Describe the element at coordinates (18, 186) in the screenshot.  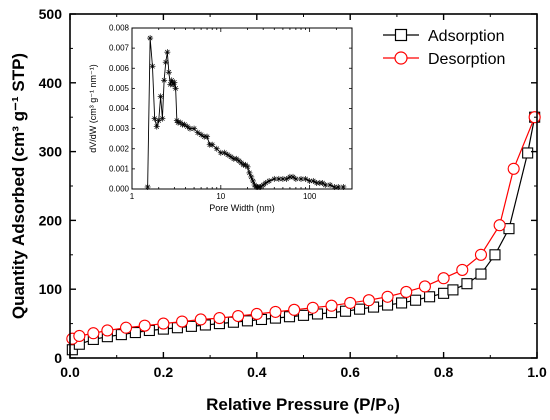
I see `y-axis-title: Quantity Adsorbed (cm³ g⁻¹ STP)` at that location.